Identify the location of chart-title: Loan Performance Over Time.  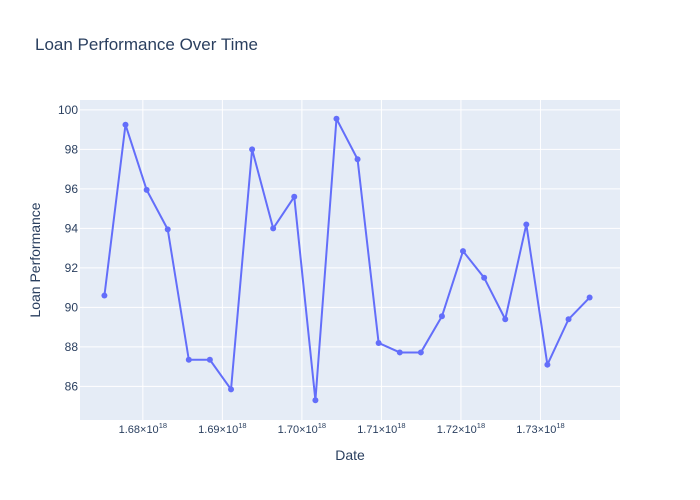
(146, 44).